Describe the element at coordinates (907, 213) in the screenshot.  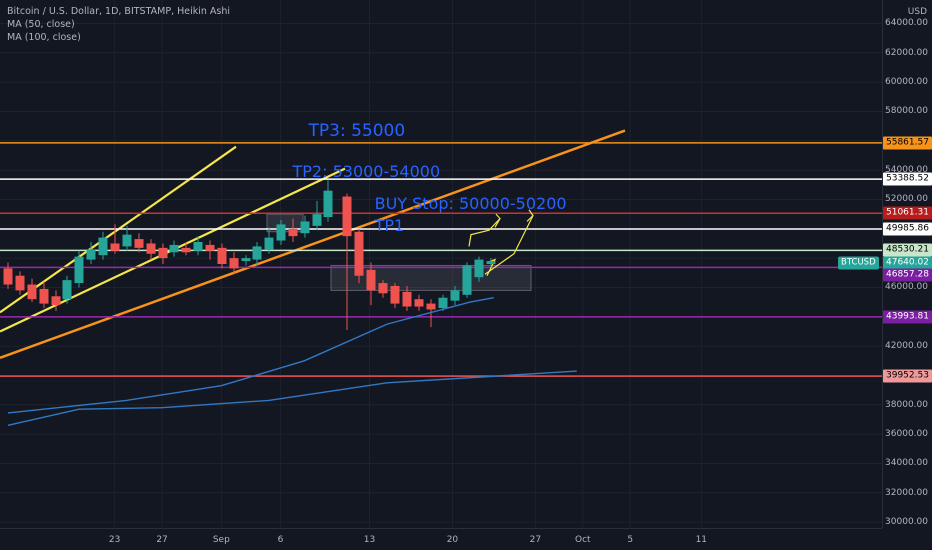
I see `price-level-tag: 51061.31` at that location.